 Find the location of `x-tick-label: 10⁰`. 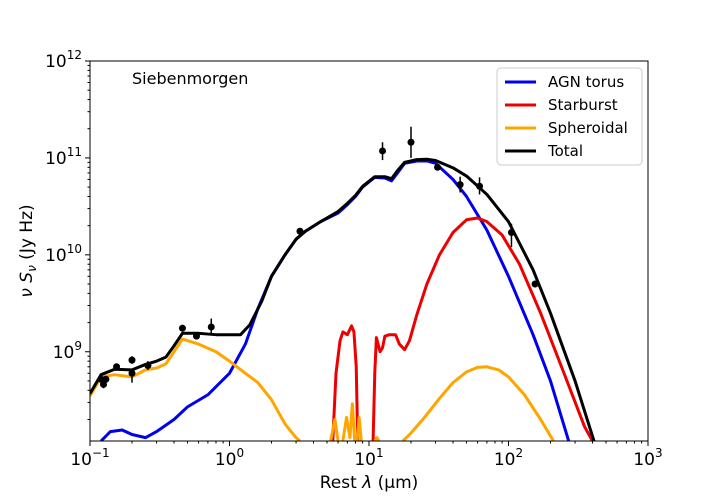

x-tick-label: 10⁰ is located at coordinates (229, 458).